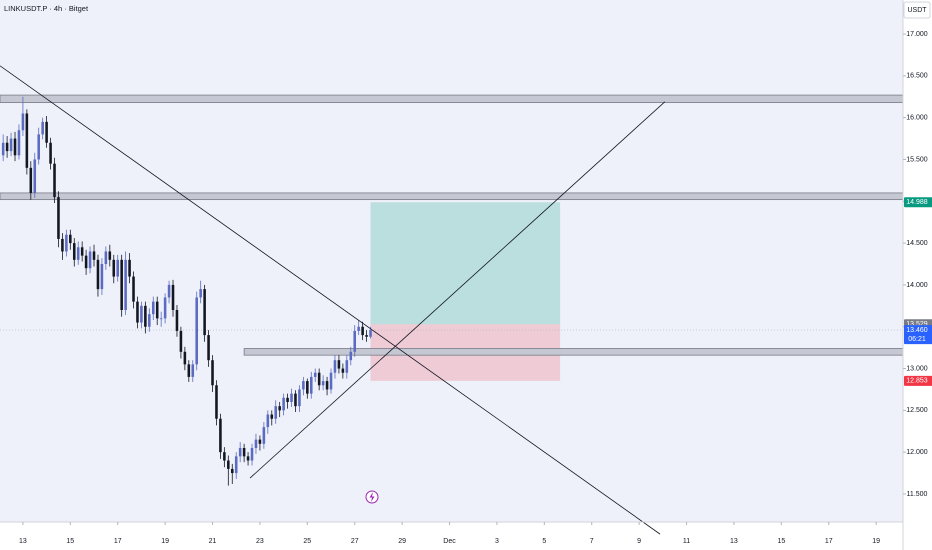 This screenshot has height=550, width=932. I want to click on x-tick-label: 3, so click(497, 541).